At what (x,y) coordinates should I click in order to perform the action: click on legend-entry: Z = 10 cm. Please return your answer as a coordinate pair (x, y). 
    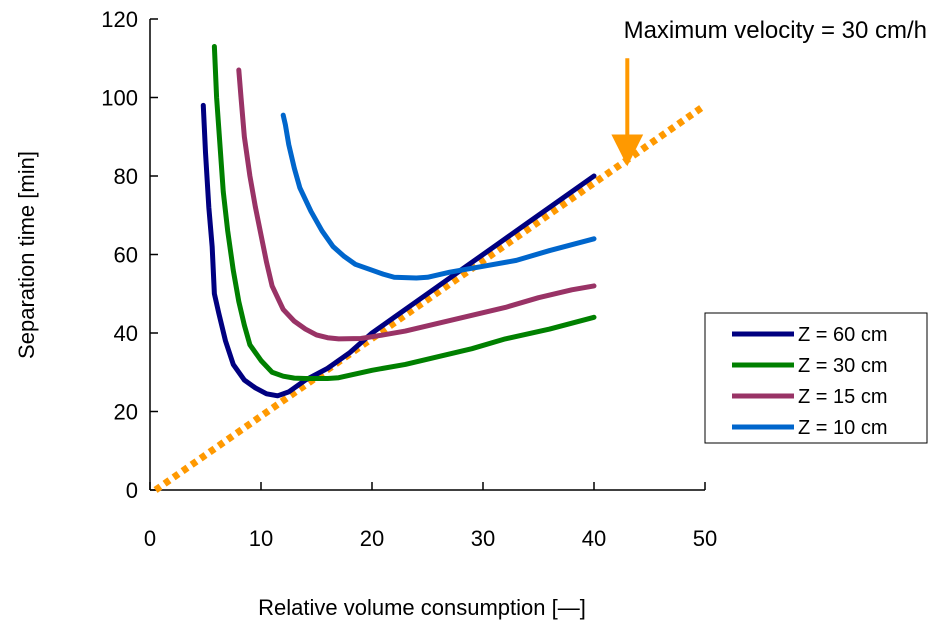
    Looking at the image, I should click on (842, 428).